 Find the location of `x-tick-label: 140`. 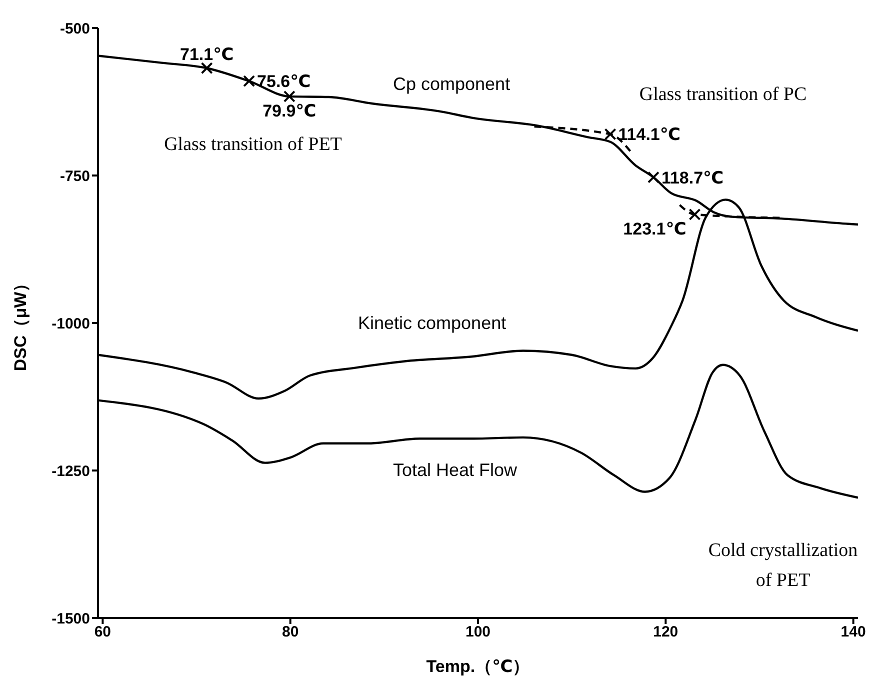

x-tick-label: 140 is located at coordinates (853, 632).